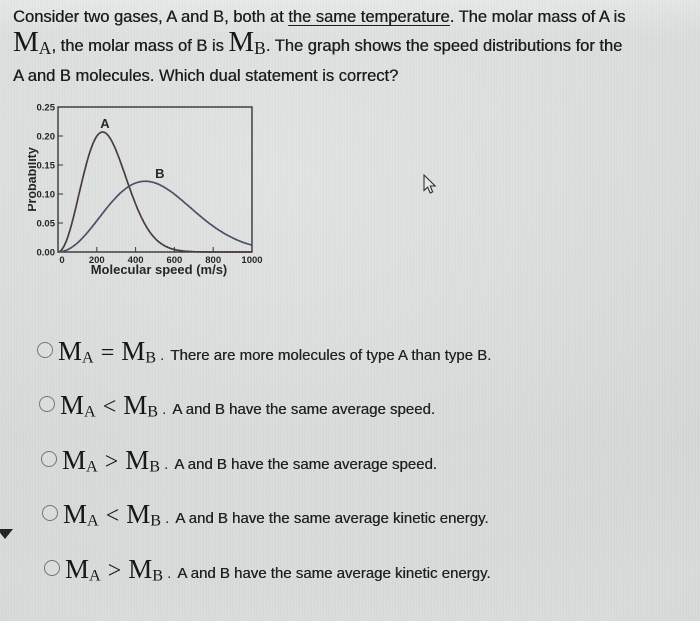  What do you see at coordinates (159, 173) in the screenshot?
I see `curve-label-B: B` at bounding box center [159, 173].